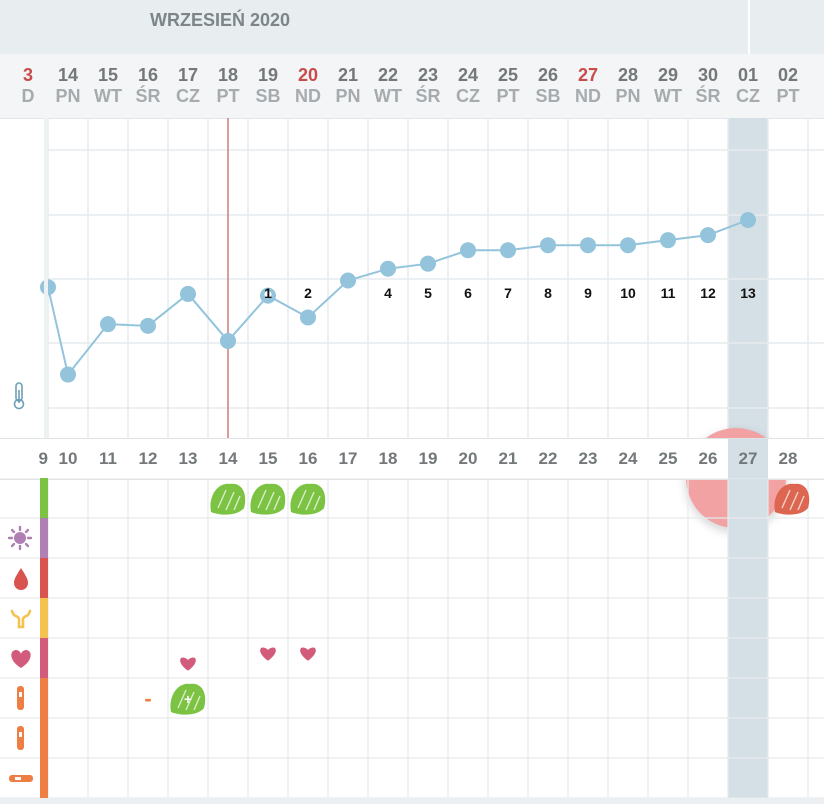 This screenshot has width=824, height=804. What do you see at coordinates (24, 658) in the screenshot?
I see `love-row` at bounding box center [24, 658].